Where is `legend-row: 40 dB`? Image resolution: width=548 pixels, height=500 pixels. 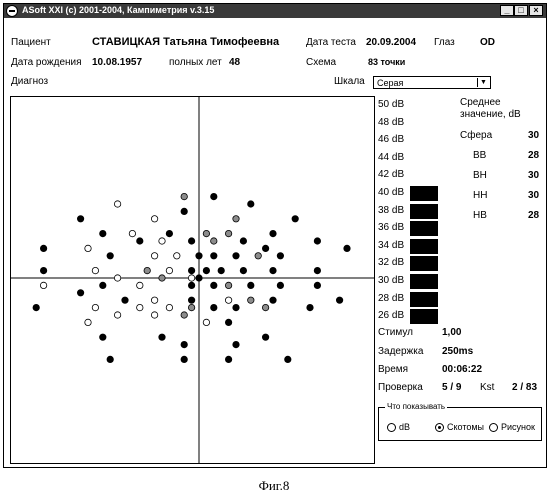 legend-row: 40 dB is located at coordinates (411, 193).